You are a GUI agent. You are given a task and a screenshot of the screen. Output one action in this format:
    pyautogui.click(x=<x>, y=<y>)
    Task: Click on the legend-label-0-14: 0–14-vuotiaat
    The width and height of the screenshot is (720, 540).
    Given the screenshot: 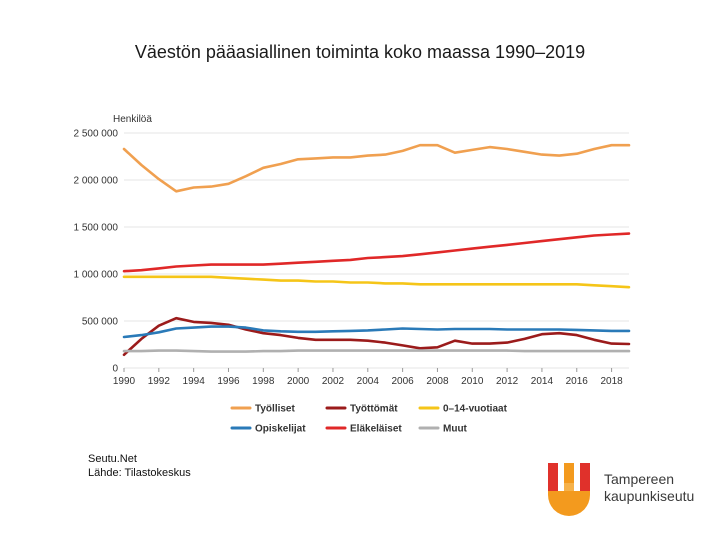 What is the action you would take?
    pyautogui.click(x=475, y=409)
    